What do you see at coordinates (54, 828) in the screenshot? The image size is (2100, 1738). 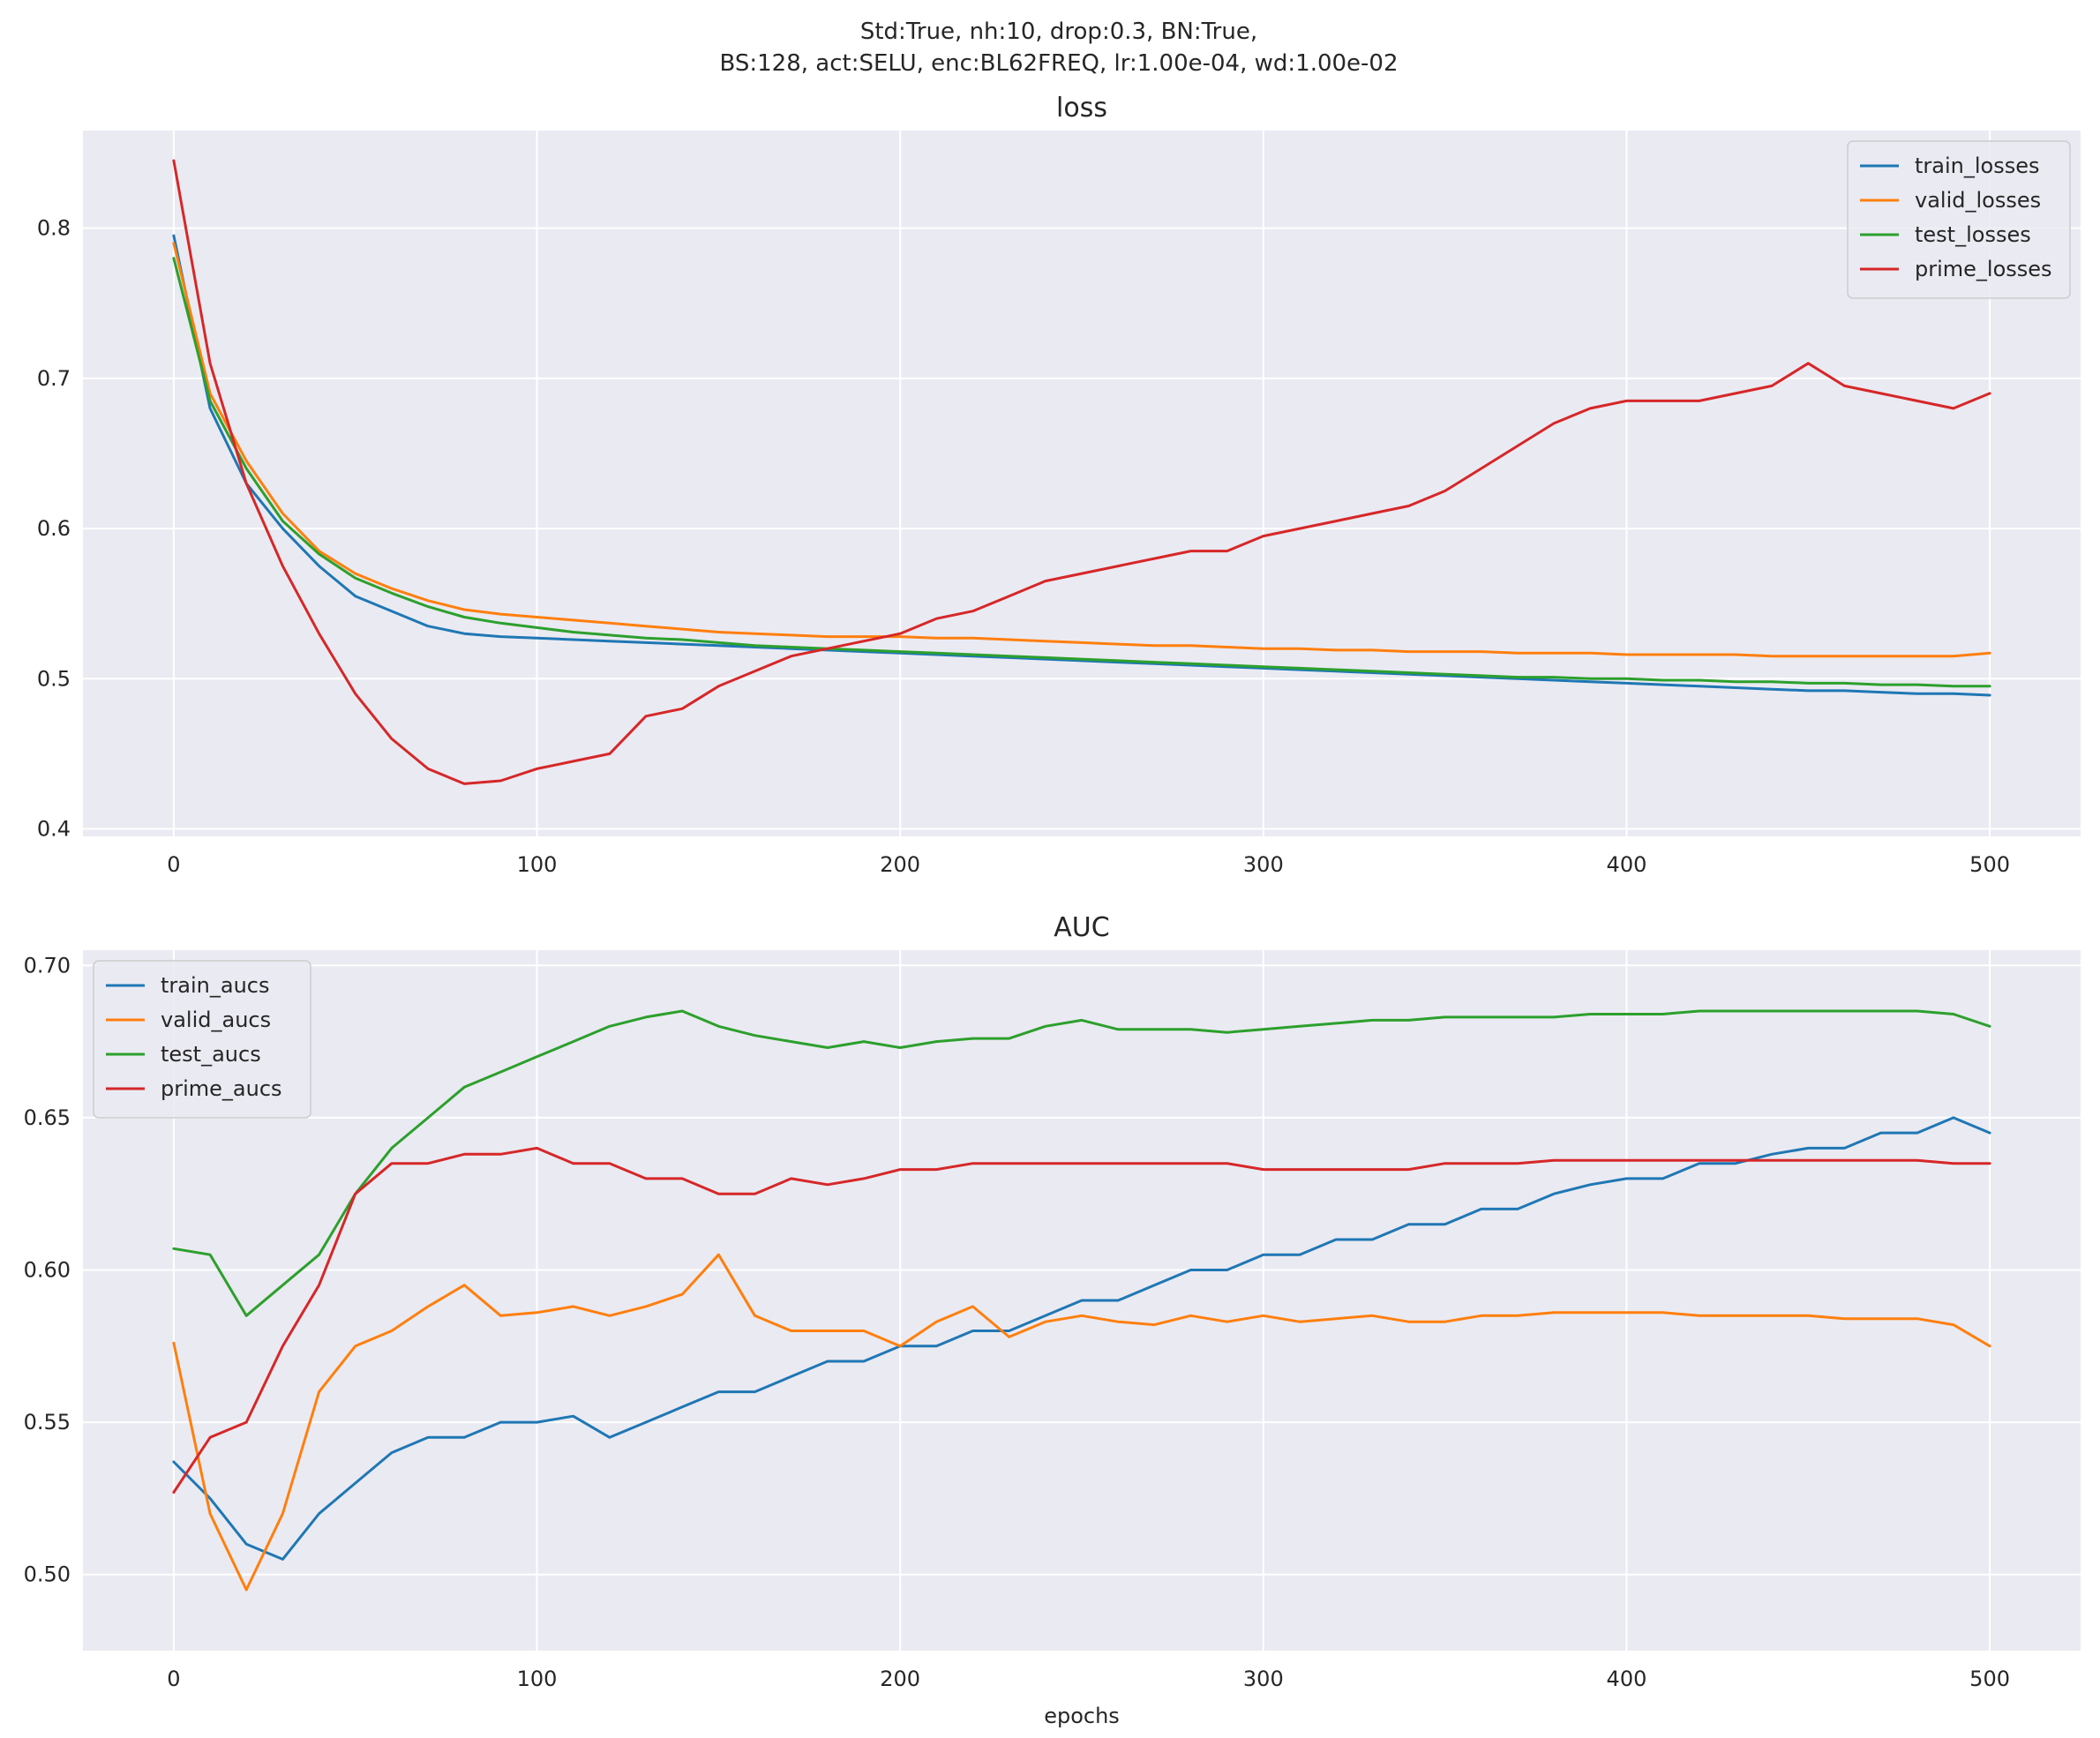 I see `y-tick-label: 0.4` at bounding box center [54, 828].